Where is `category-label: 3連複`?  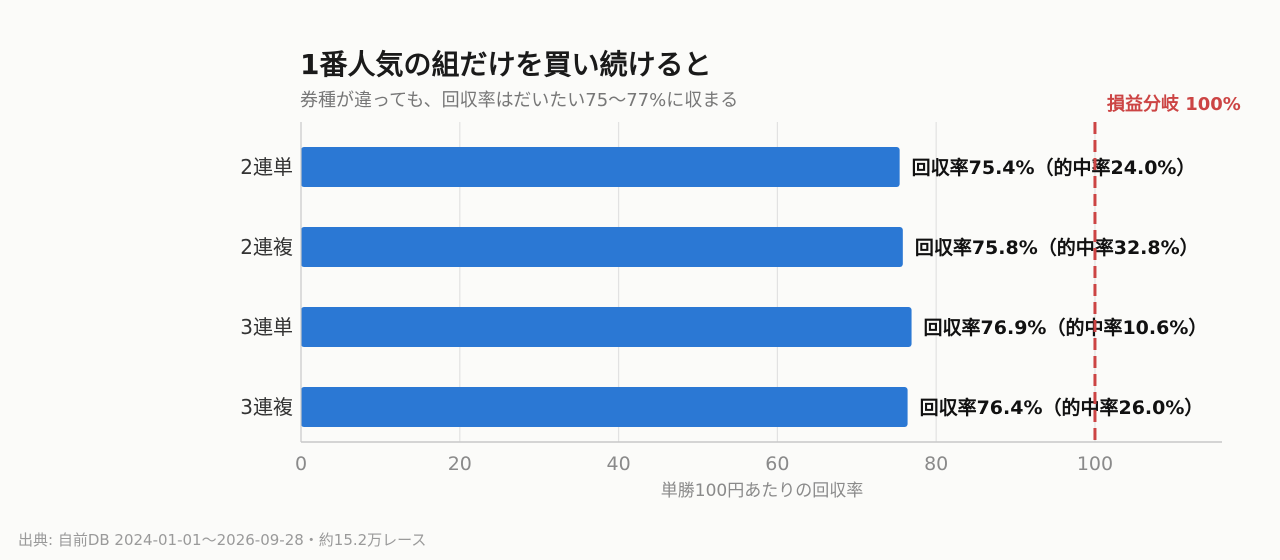
category-label: 3連複 is located at coordinates (266, 407).